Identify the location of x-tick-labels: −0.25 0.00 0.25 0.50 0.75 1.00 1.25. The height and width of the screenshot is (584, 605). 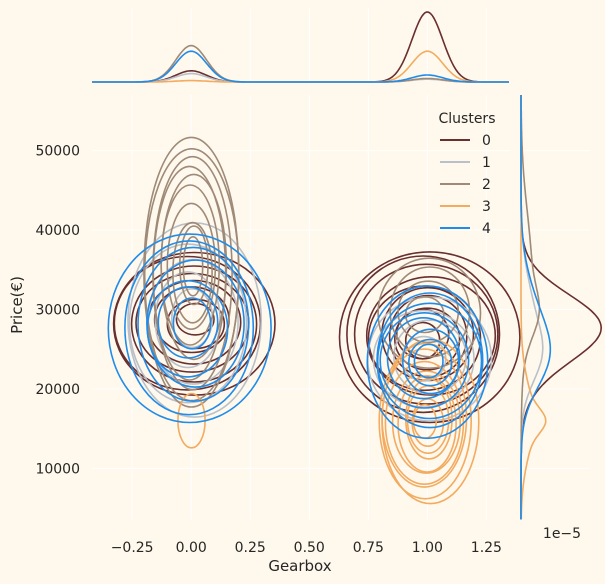
(306, 548).